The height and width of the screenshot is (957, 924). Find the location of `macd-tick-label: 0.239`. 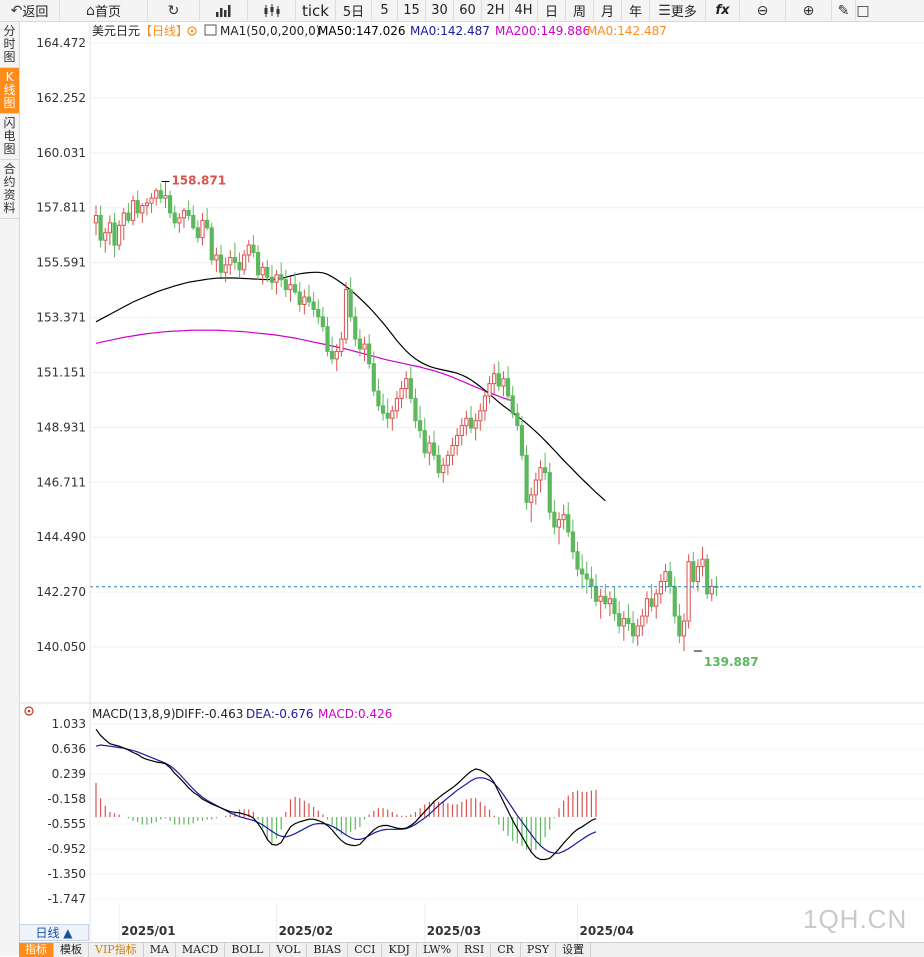

macd-tick-label: 0.239 is located at coordinates (69, 774).